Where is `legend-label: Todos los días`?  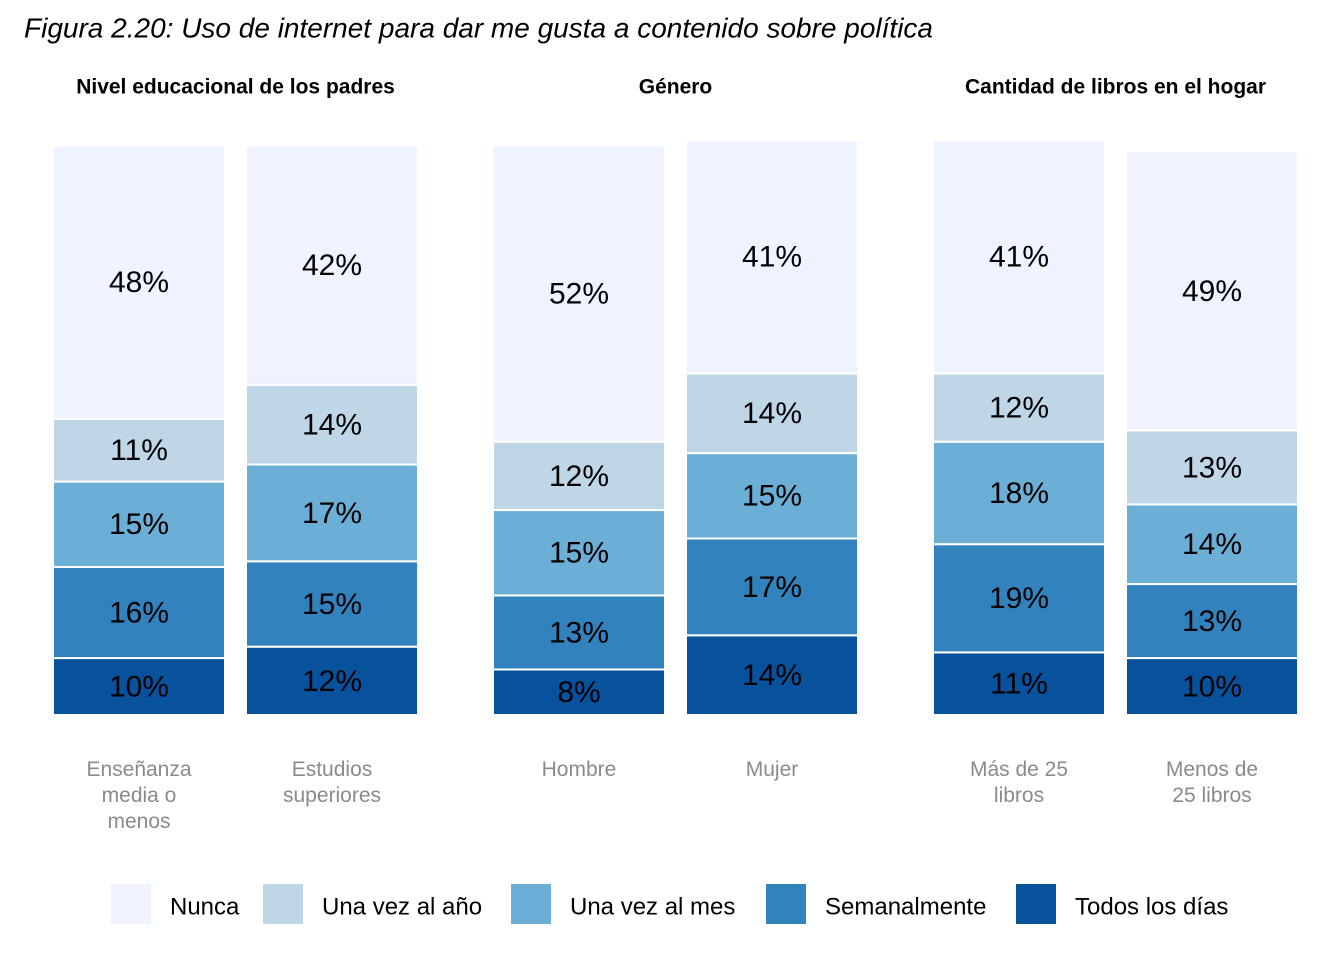
legend-label: Todos los días is located at coordinates (1151, 906).